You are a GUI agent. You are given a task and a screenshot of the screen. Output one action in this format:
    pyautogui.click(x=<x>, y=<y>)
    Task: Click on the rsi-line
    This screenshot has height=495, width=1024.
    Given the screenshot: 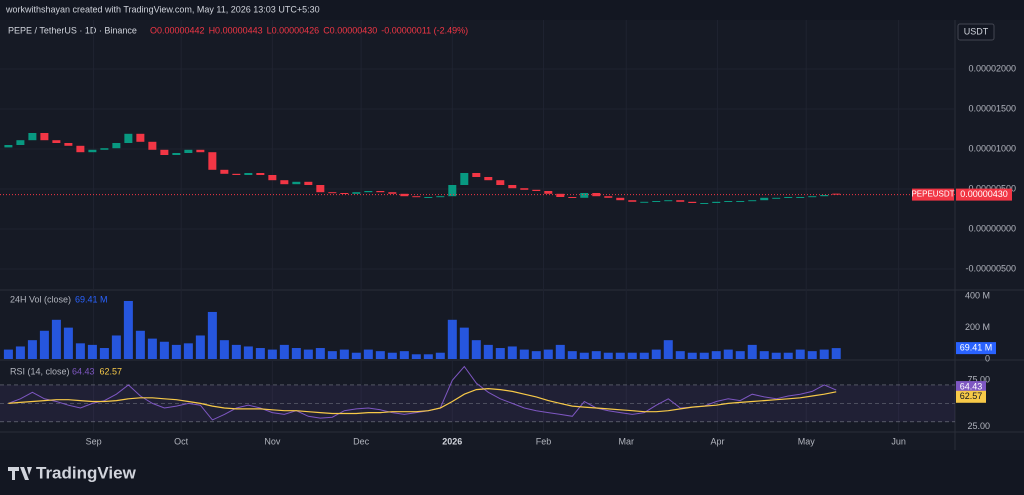 What is the action you would take?
    pyautogui.click(x=422, y=401)
    